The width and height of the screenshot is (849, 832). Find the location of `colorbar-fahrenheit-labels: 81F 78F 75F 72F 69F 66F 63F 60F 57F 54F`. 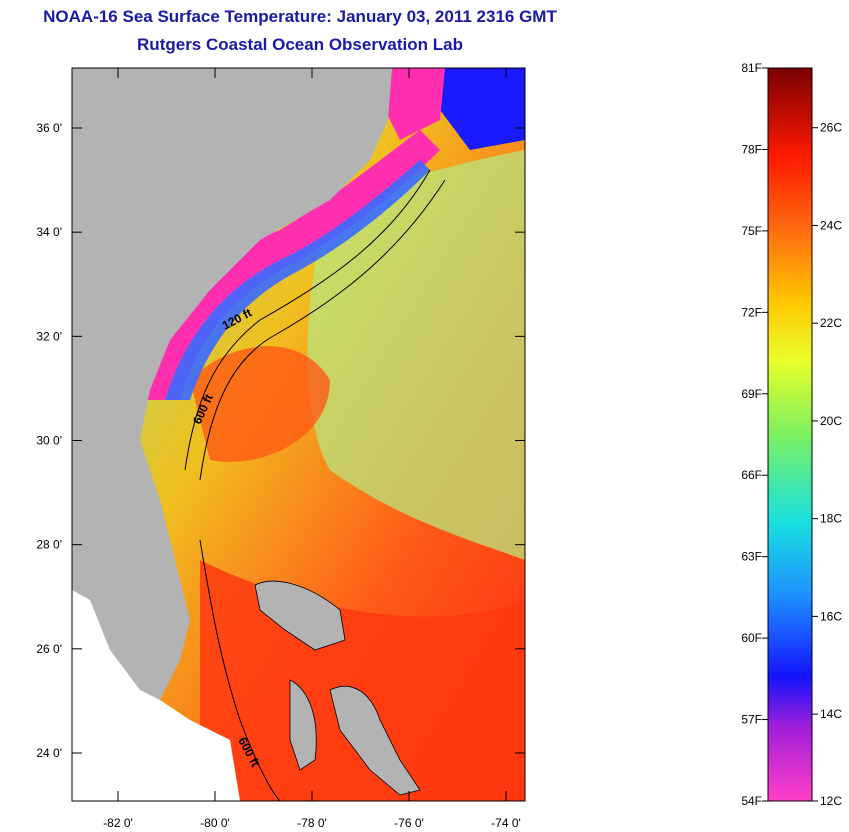

colorbar-fahrenheit-labels: 81F 78F 75F 72F 69F 66F 63F 60F 57F 54F is located at coordinates (754, 434).